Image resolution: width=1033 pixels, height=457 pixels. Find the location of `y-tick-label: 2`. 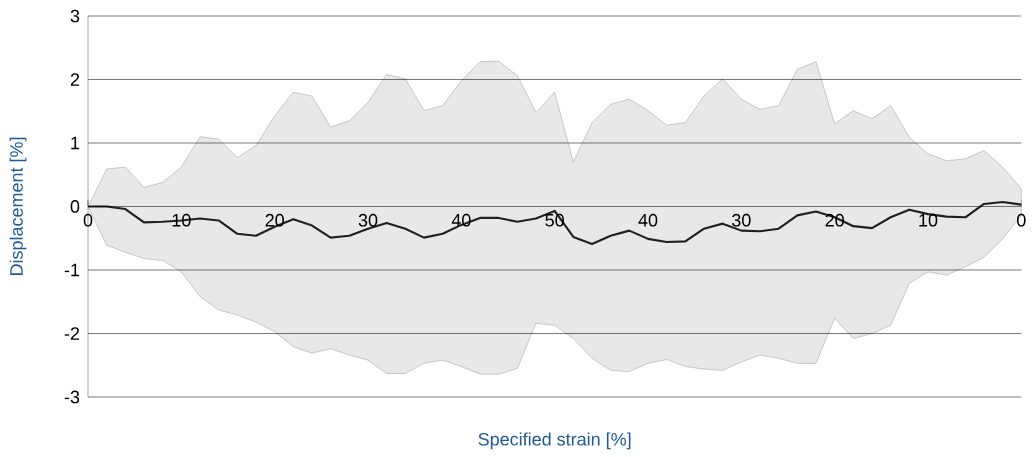

y-tick-label: 2 is located at coordinates (75, 79).